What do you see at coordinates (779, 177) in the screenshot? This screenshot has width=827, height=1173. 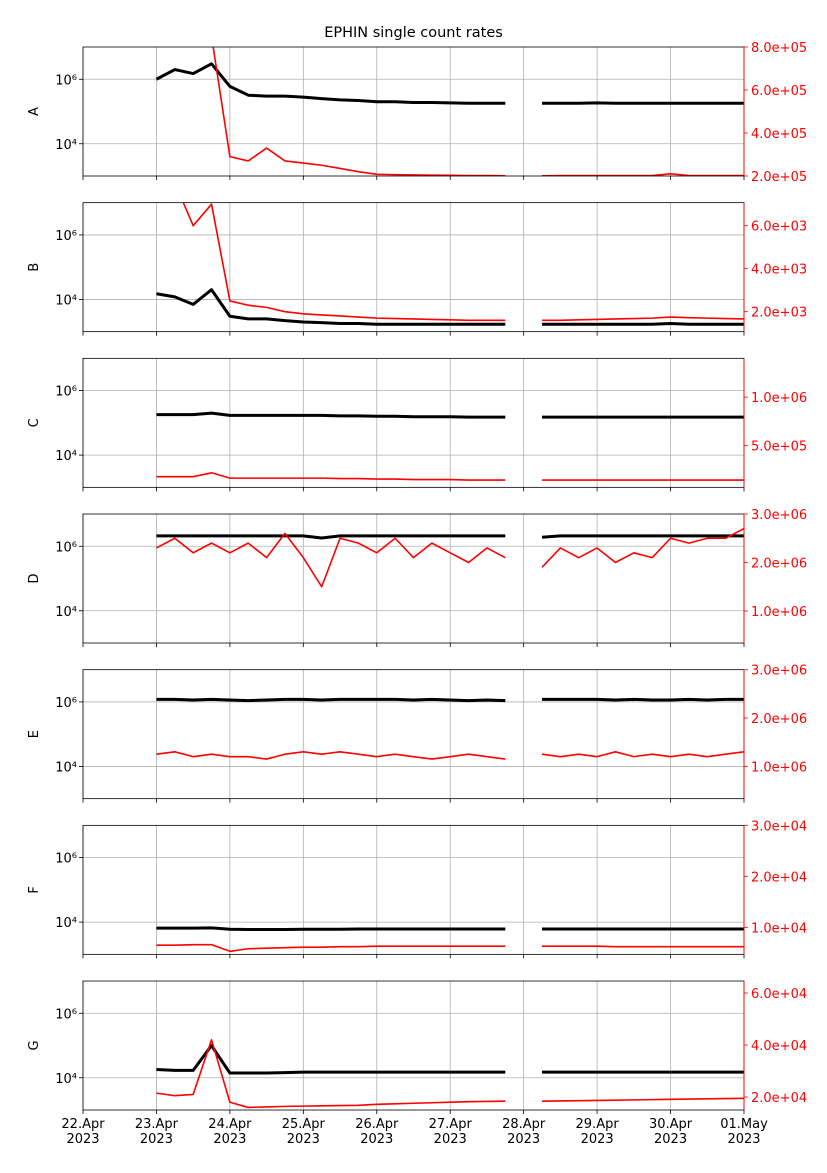 I see `y2-tick-label: 2.0e+05` at bounding box center [779, 177].